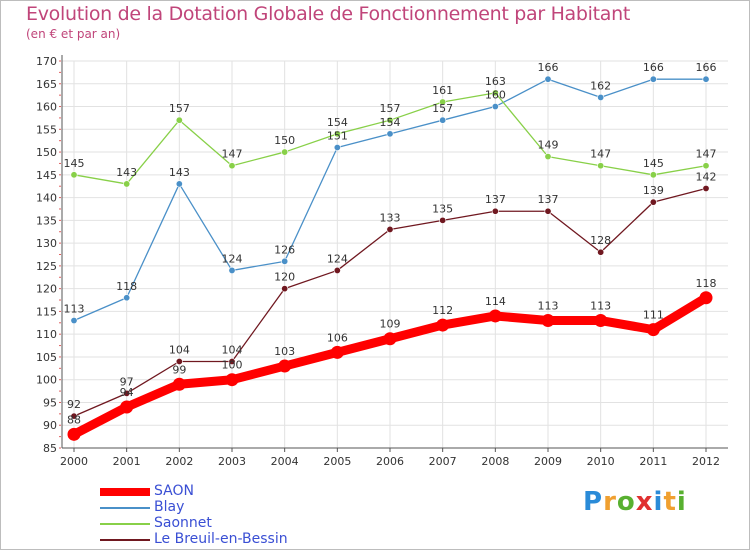  Describe the element at coordinates (50, 448) in the screenshot. I see `y-tick-label: 85` at that location.